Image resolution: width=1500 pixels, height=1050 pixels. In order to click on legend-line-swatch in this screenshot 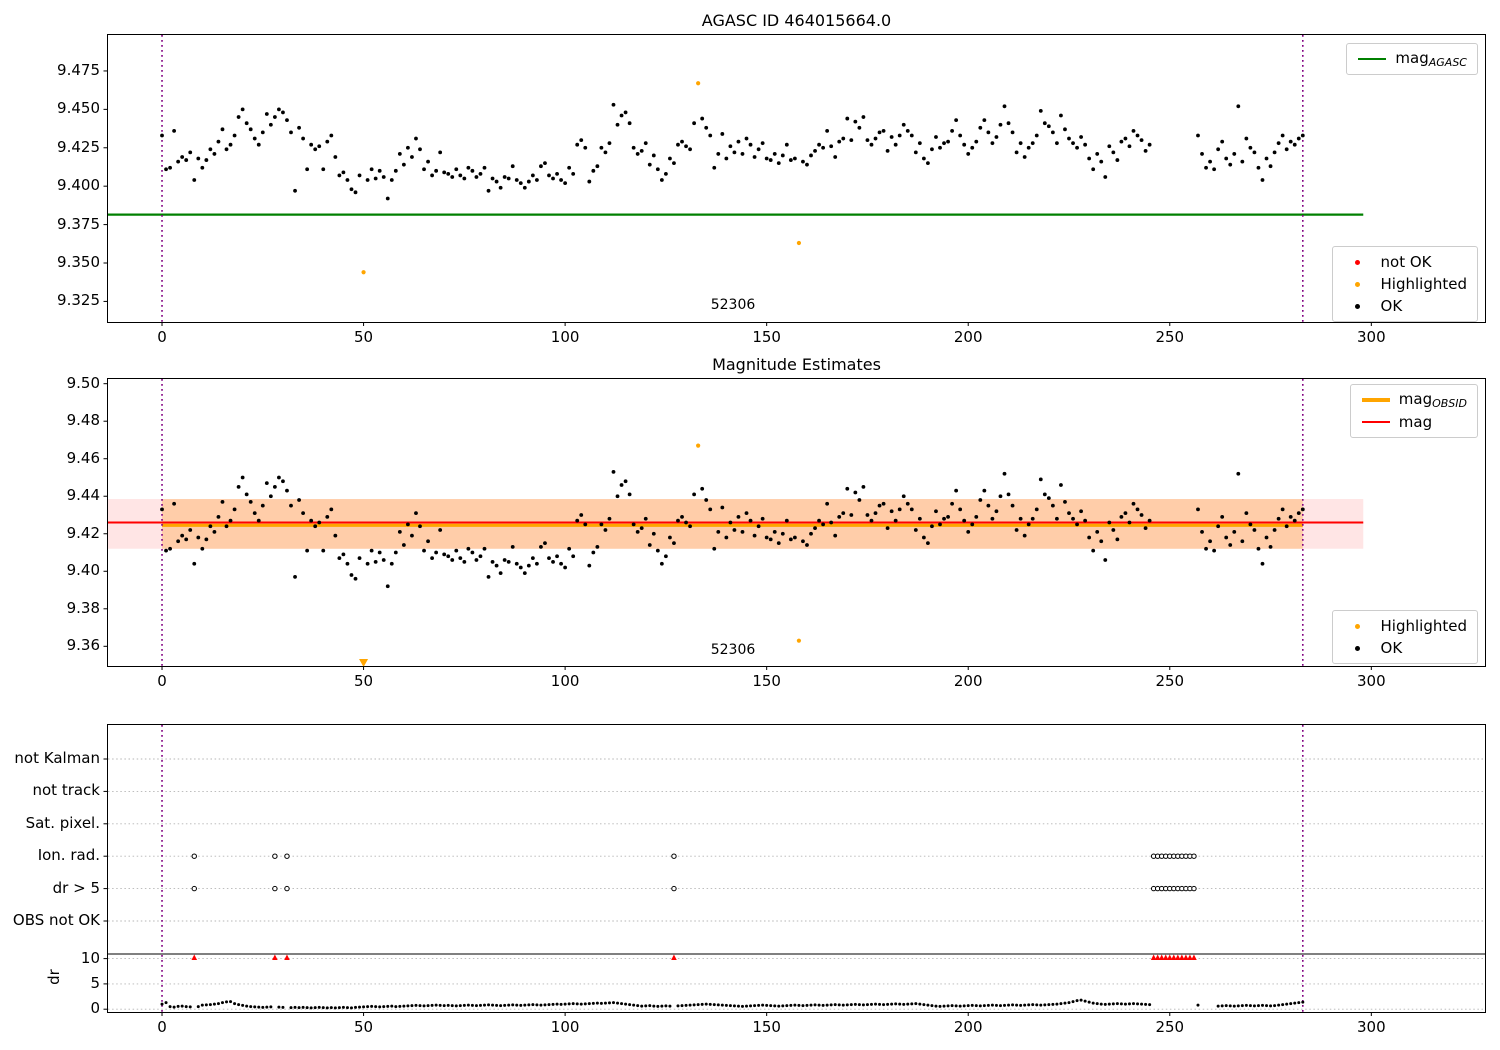, I will do `click(1375, 400)`.